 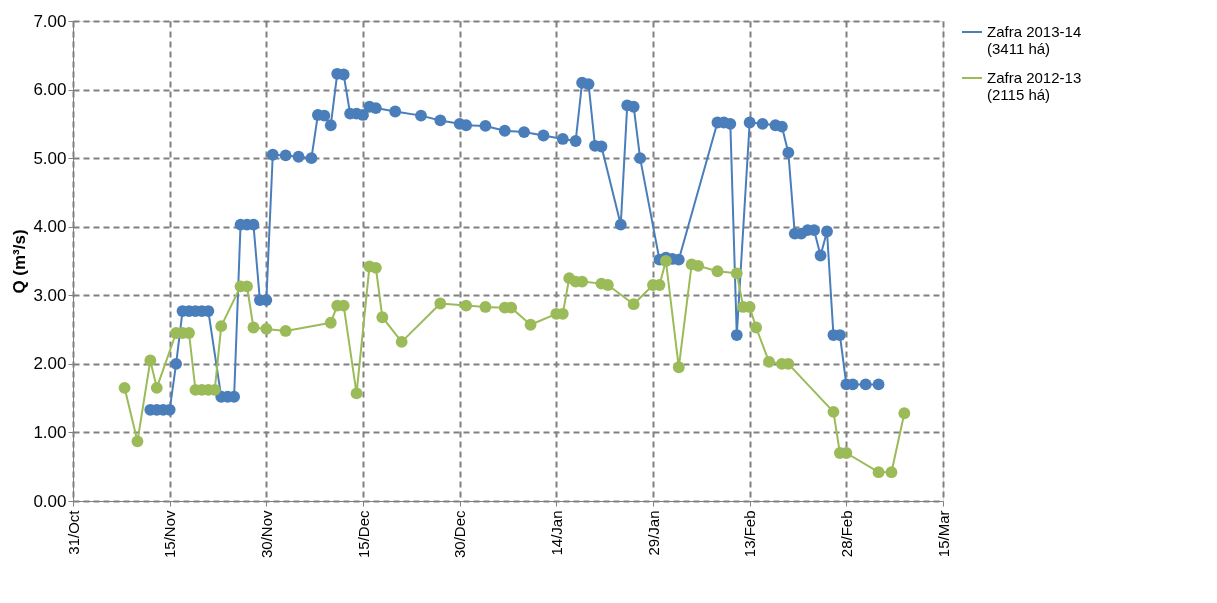 I want to click on y-tick-label: 6.00, so click(x=50, y=90).